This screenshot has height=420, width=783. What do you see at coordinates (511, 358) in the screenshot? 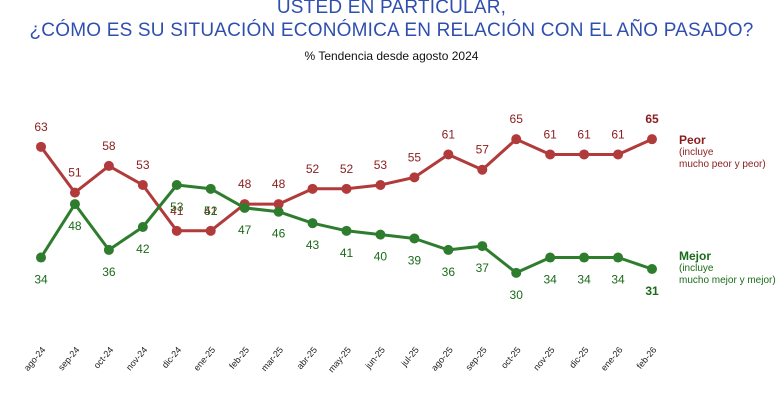
I see `x-tick-label: oct-25` at bounding box center [511, 358].